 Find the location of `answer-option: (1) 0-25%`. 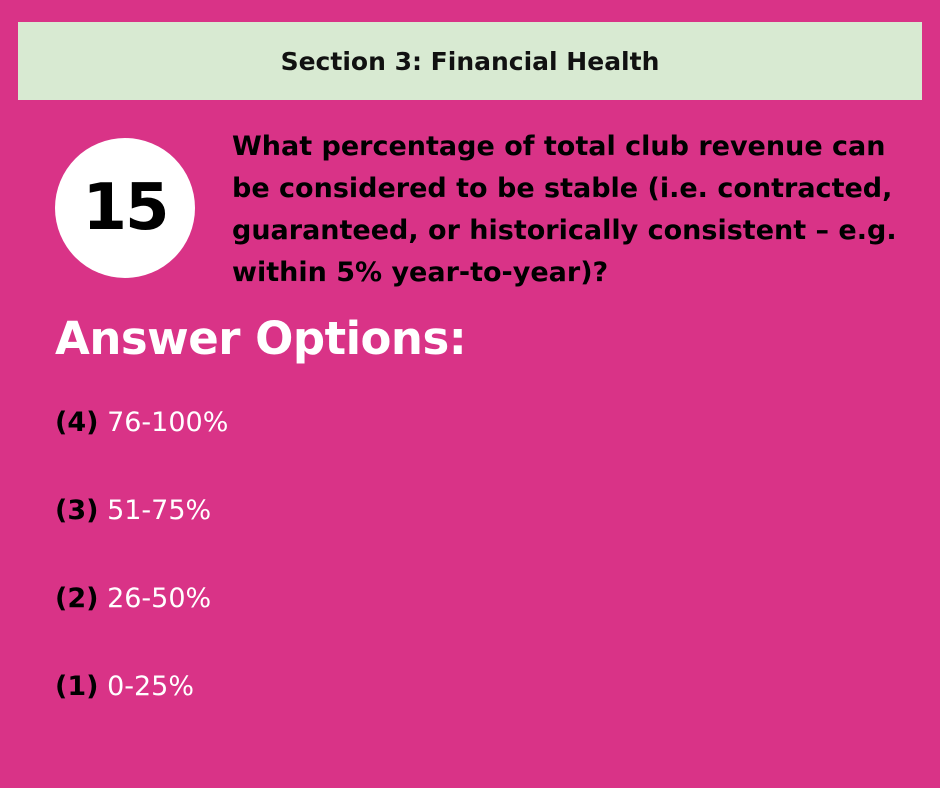

answer-option: (1) 0-25% is located at coordinates (141, 712).